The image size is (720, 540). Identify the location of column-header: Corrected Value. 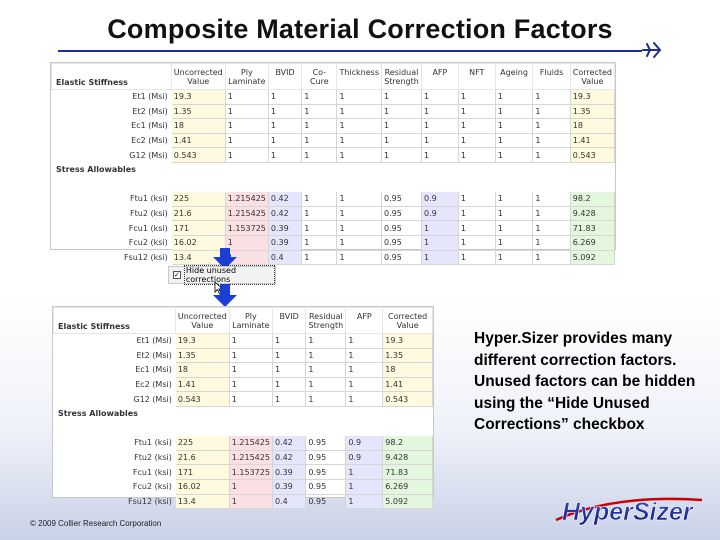
(407, 320).